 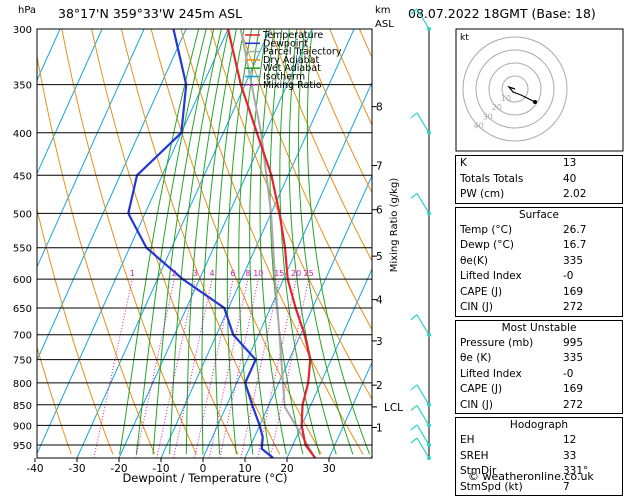 I want to click on hodograph-trace, so click(x=521, y=94).